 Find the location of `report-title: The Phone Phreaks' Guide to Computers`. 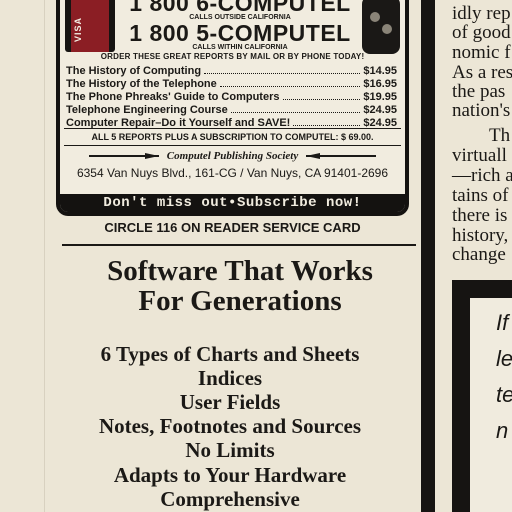

report-title: The Phone Phreaks' Guide to Computers is located at coordinates (173, 97).